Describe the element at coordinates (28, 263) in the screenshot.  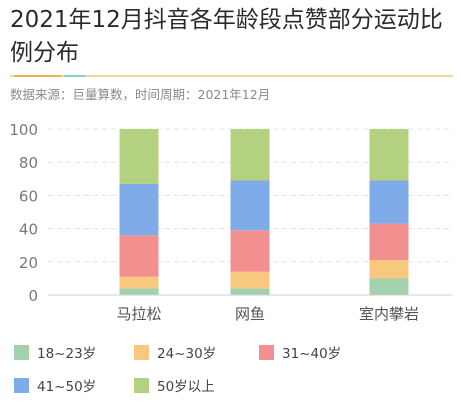
I see `y-tick-label: 20` at that location.